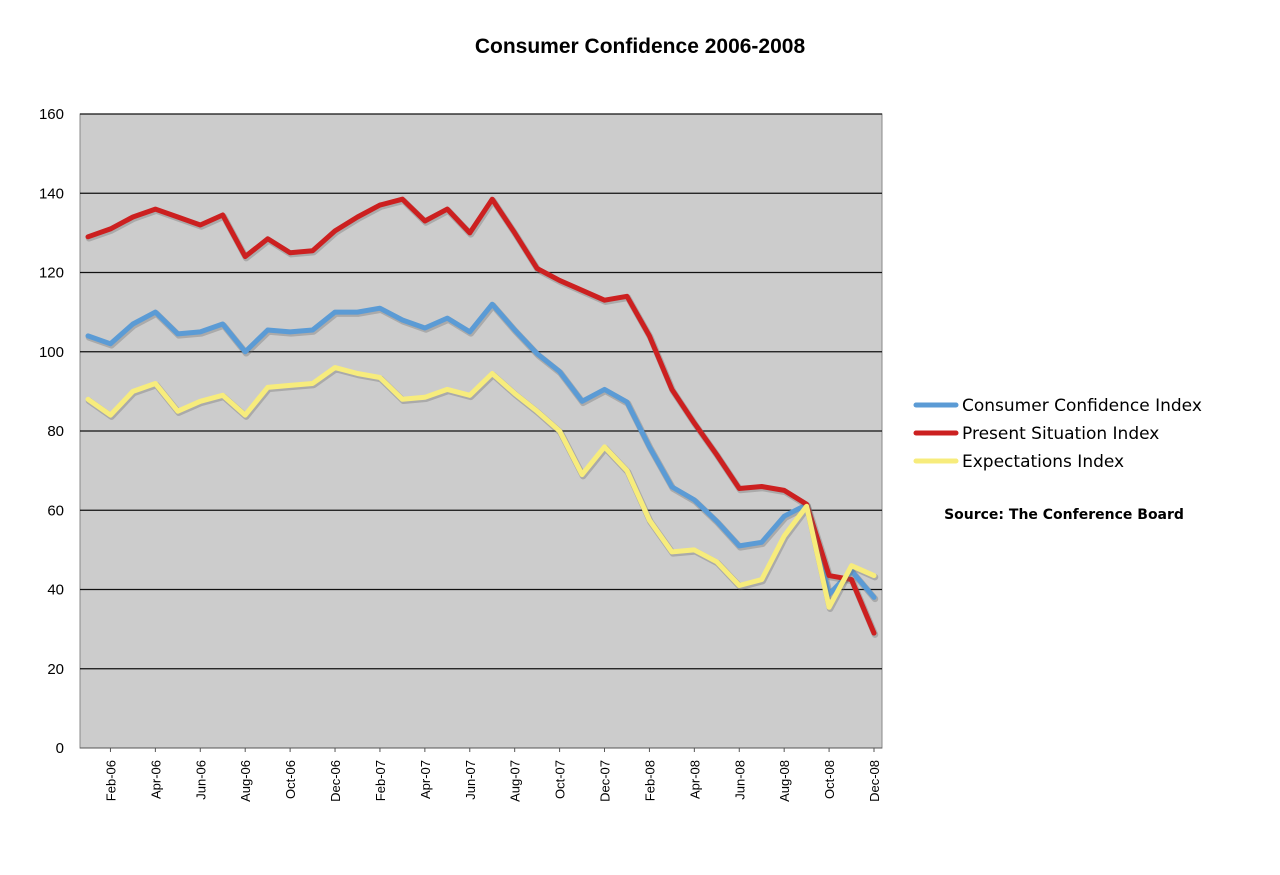 The height and width of the screenshot is (875, 1280). Describe the element at coordinates (55, 590) in the screenshot. I see `y-tick-label: 40` at that location.